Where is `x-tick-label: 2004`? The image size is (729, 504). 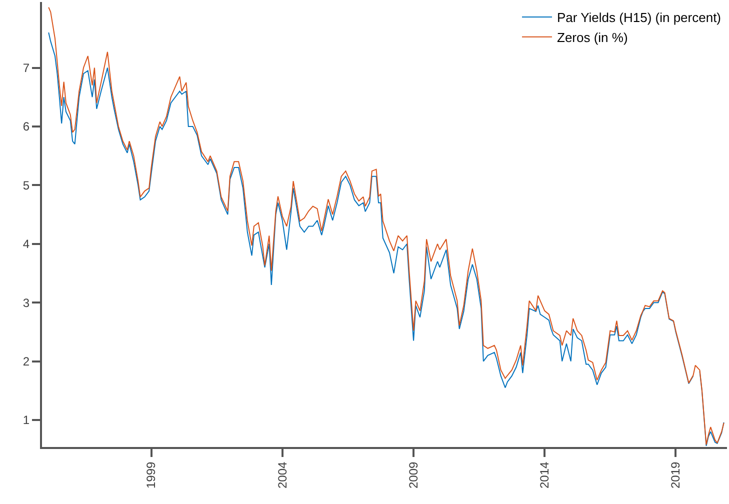 x-tick-label: 2004 is located at coordinates (282, 475).